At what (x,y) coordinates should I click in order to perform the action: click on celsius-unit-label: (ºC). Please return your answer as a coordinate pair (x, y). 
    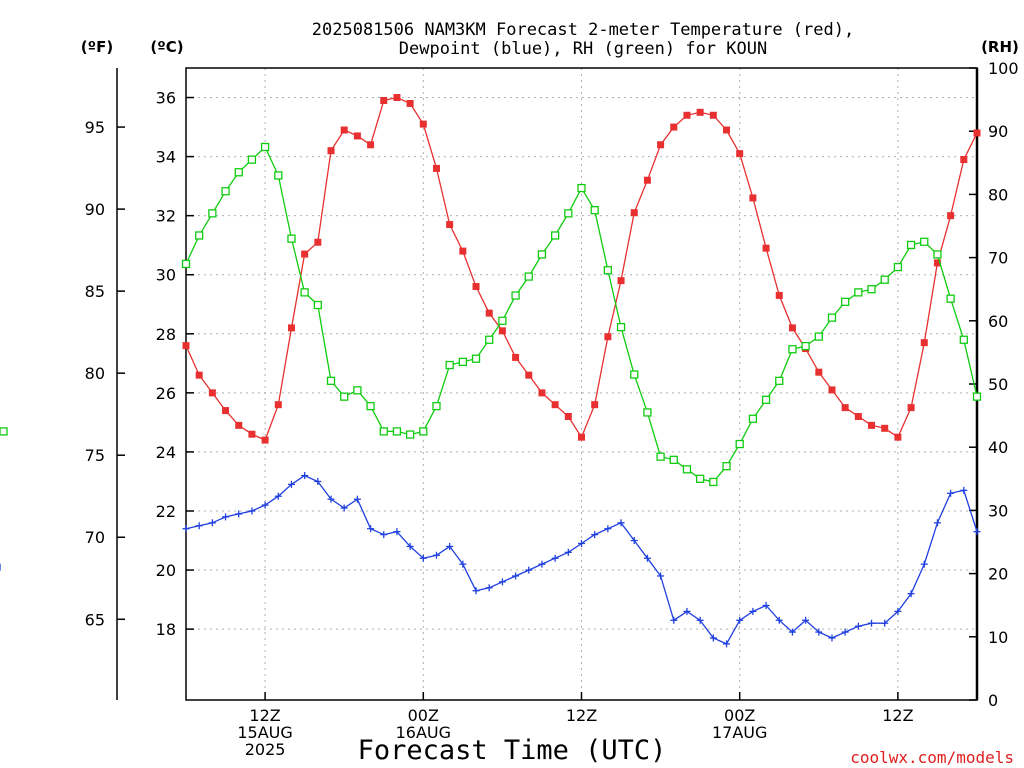
    Looking at the image, I should click on (166, 47).